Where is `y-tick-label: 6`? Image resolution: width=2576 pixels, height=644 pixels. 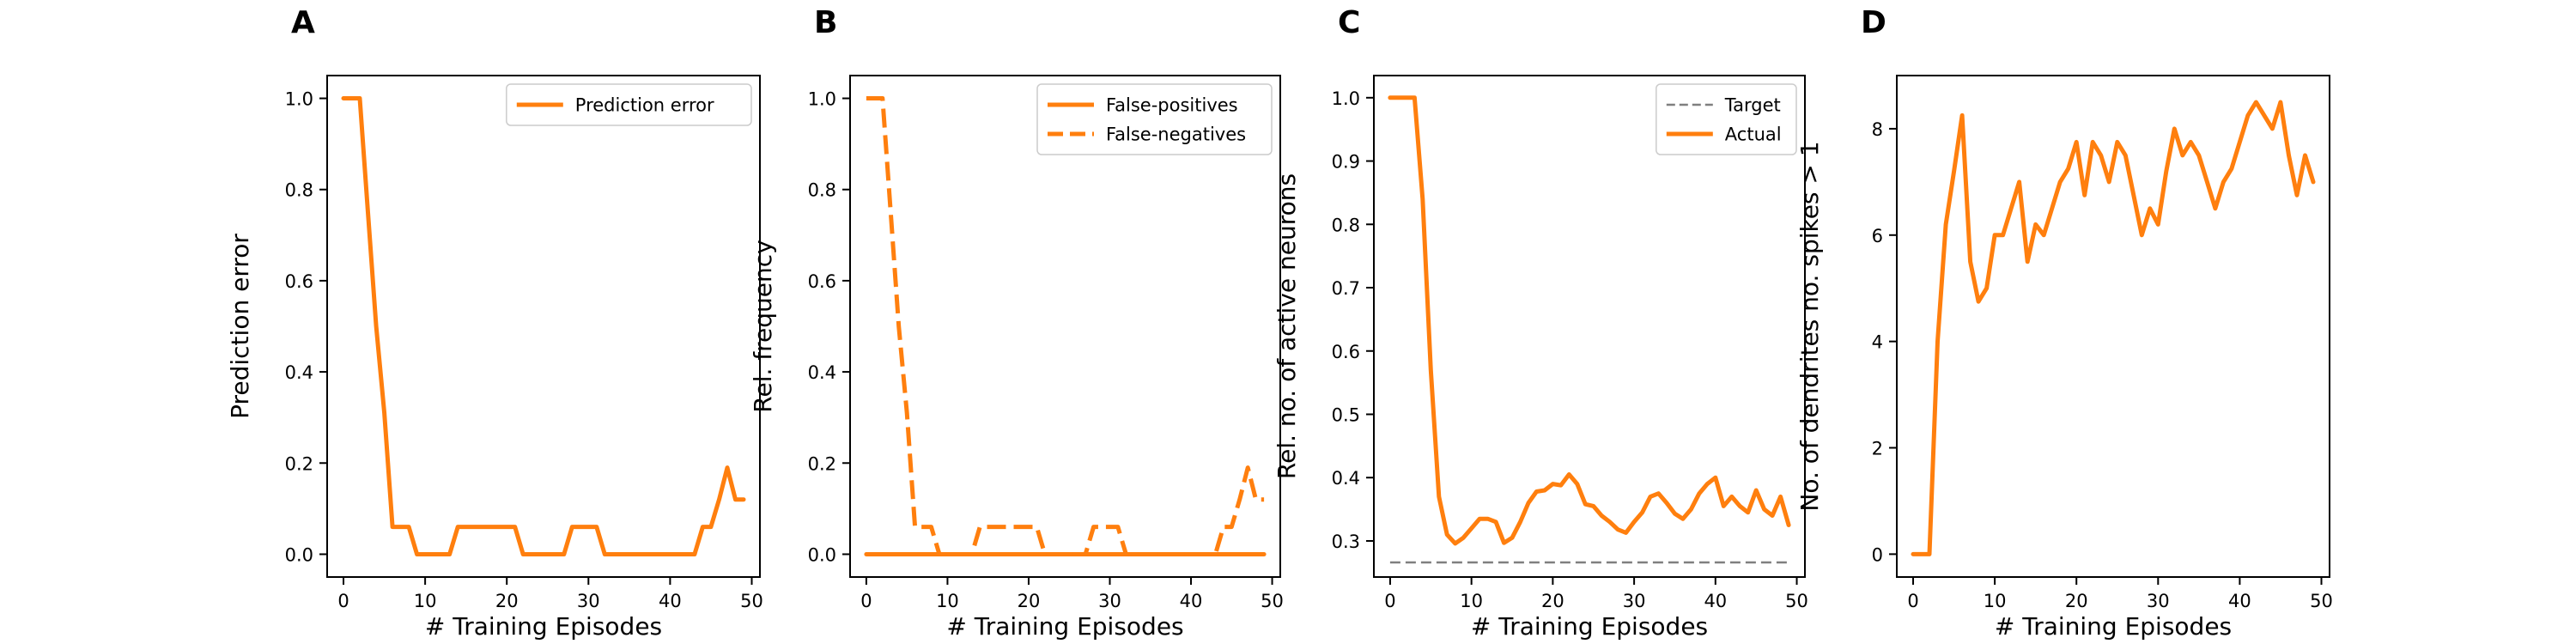 y-tick-label: 6 is located at coordinates (1878, 236).